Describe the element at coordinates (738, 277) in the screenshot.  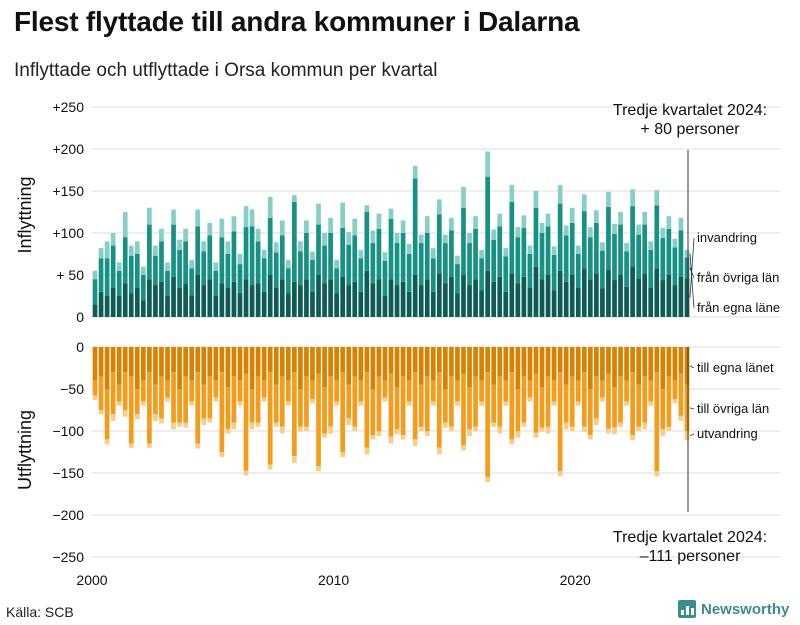
I see `series-label: från övriga län` at that location.